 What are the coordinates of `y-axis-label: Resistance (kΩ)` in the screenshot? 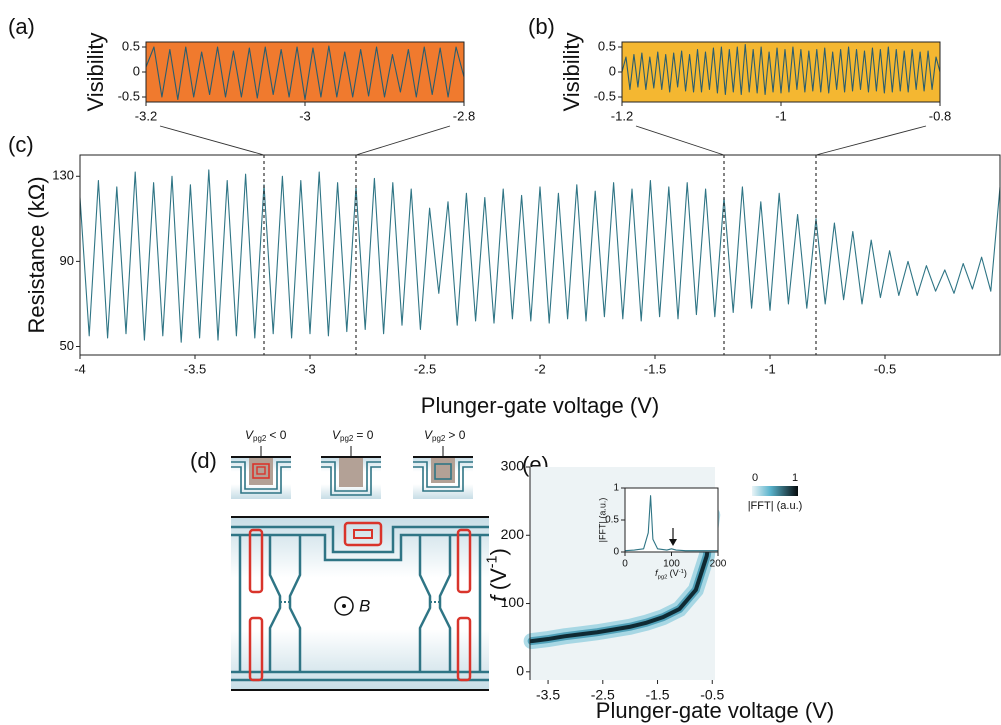 It's located at (36, 254).